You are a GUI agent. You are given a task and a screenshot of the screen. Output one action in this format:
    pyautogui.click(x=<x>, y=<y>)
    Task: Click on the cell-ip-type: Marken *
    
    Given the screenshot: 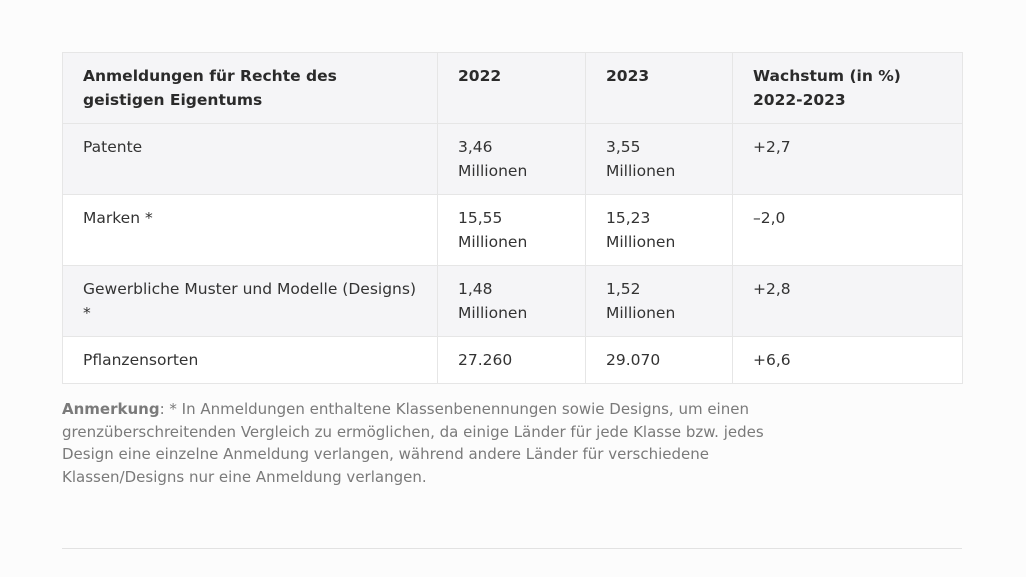 What is the action you would take?
    pyautogui.click(x=250, y=230)
    